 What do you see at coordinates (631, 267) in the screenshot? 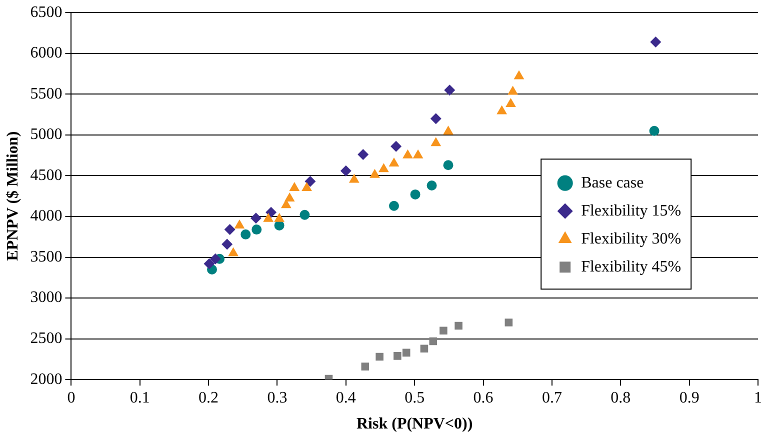
I see `legend-label: Flexibility 45%` at bounding box center [631, 267].